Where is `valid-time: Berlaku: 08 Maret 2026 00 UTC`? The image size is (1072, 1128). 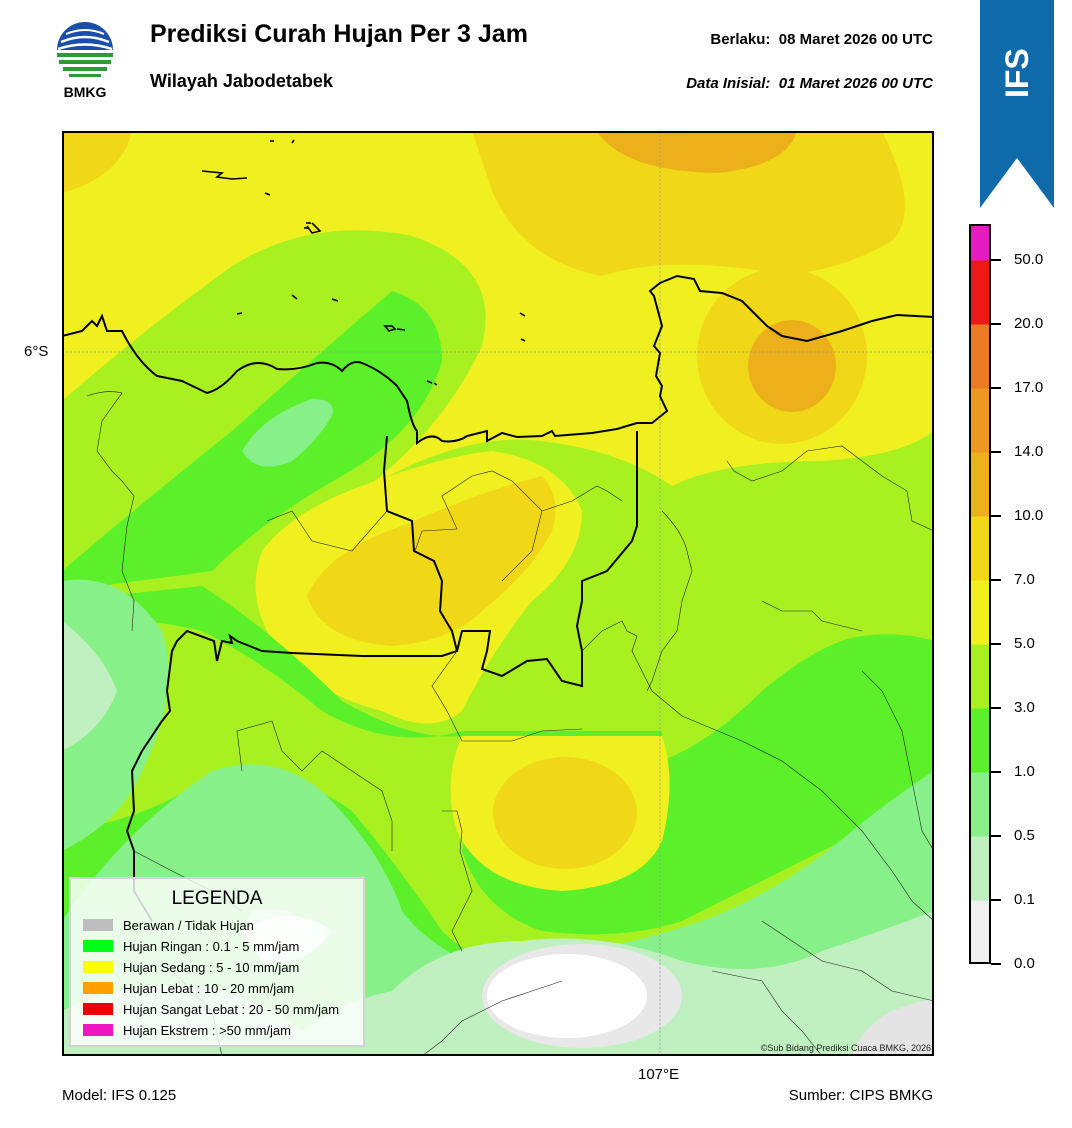
valid-time: Berlaku: 08 Maret 2026 00 UTC is located at coordinates (821, 39).